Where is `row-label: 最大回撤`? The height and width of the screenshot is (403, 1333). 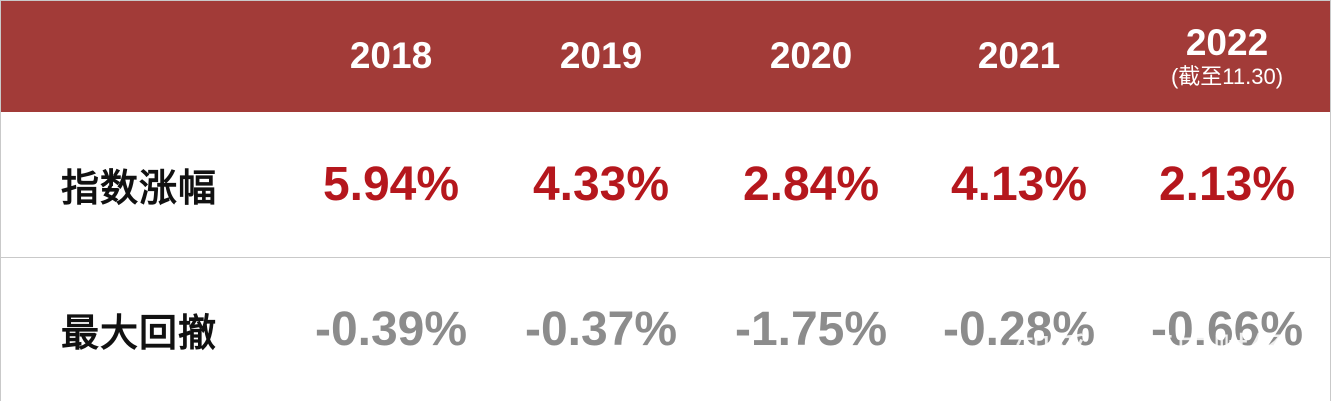 row-label: 最大回撤 is located at coordinates (139, 333).